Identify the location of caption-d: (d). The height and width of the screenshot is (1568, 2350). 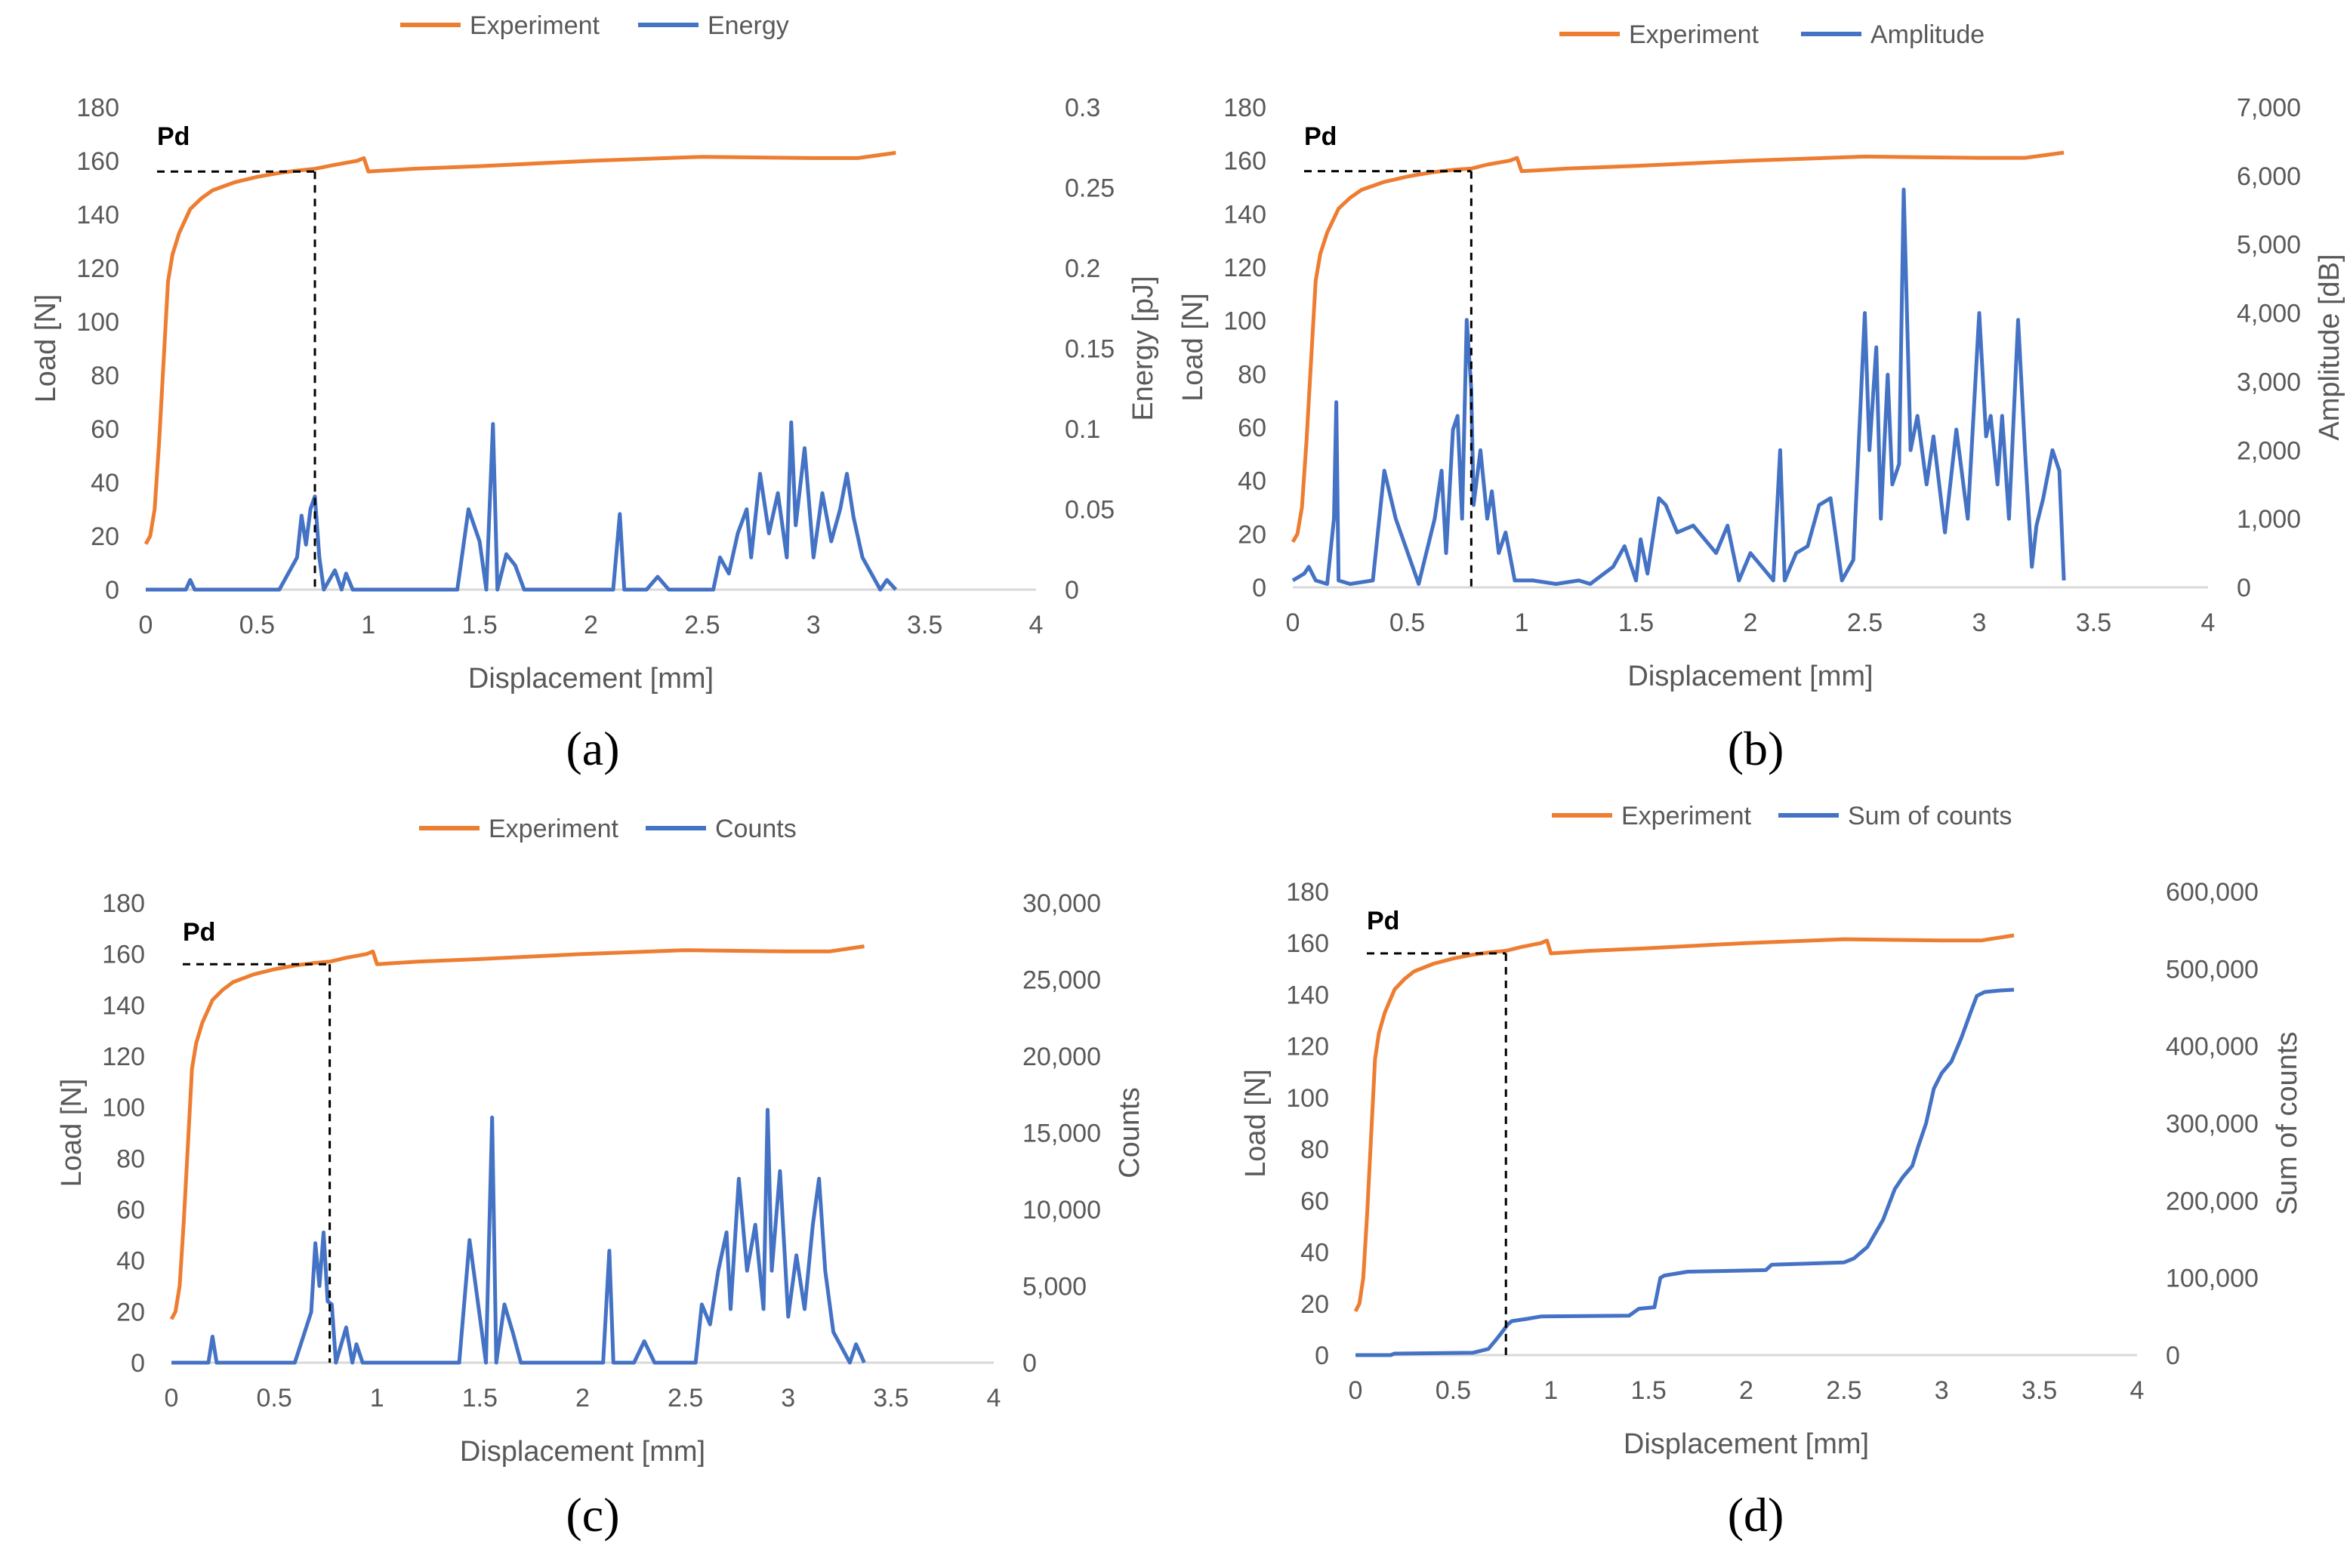
(1755, 1515).